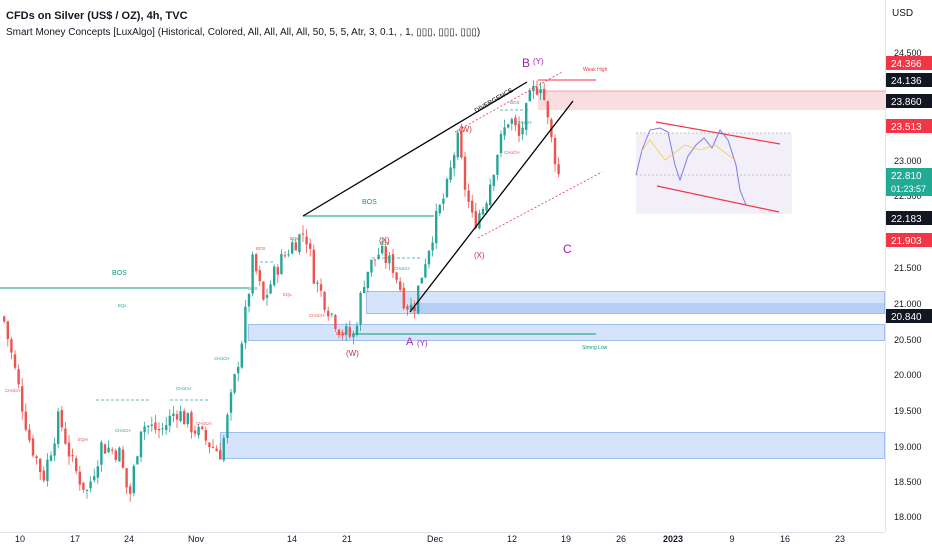 Image resolution: width=932 pixels, height=550 pixels. What do you see at coordinates (512, 539) in the screenshot?
I see `x-tick-label: 12` at bounding box center [512, 539].